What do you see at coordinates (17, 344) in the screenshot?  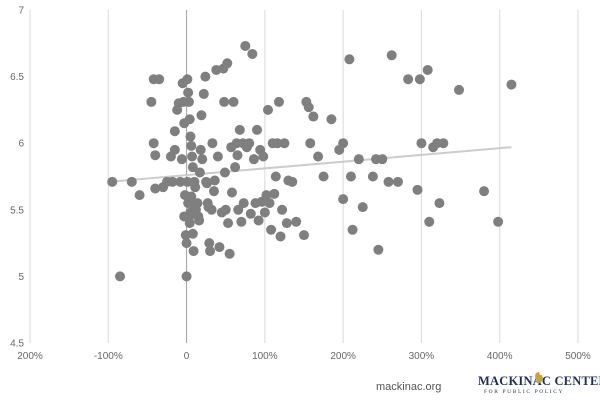 I see `y-tick-label: 4.5` at bounding box center [17, 344].